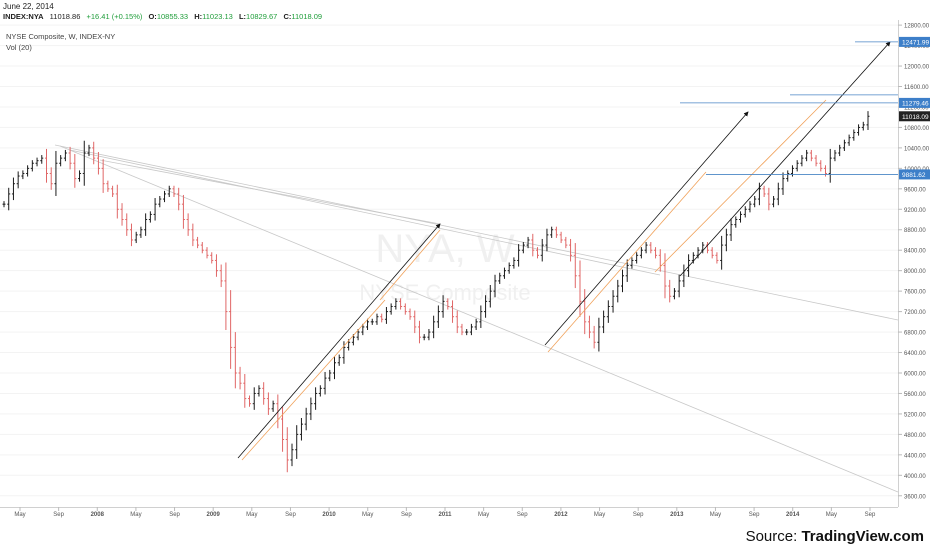 The image size is (932, 550). What do you see at coordinates (677, 515) in the screenshot?
I see `x-tick-label: 2013` at bounding box center [677, 515].